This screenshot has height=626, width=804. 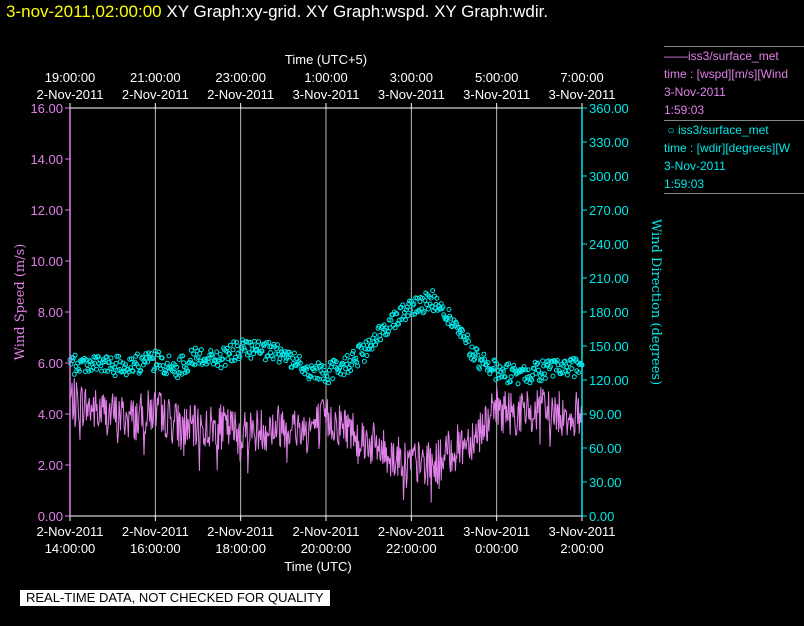 I want to click on quality-warning: REAL-TIME DATA, NOT CHECKED FOR QUALITY, so click(x=175, y=598).